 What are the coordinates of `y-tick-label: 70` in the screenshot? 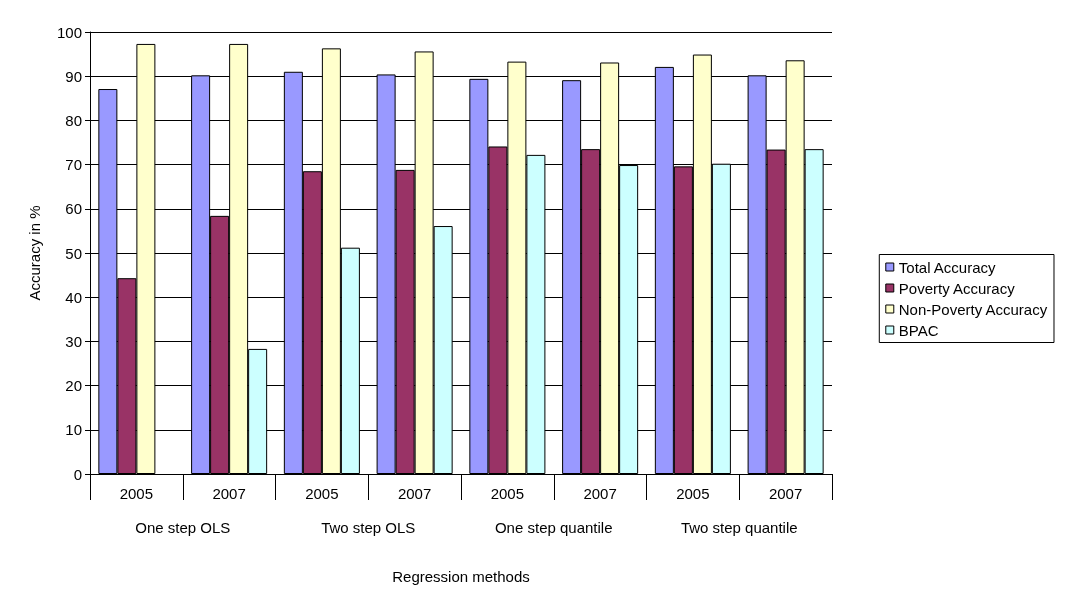 It's located at (73, 165).